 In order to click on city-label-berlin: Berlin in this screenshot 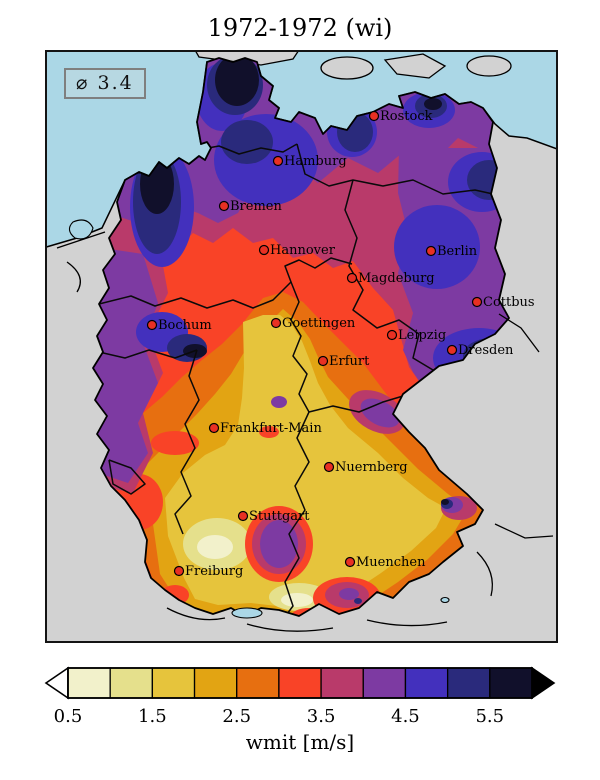, I will do `click(457, 251)`.